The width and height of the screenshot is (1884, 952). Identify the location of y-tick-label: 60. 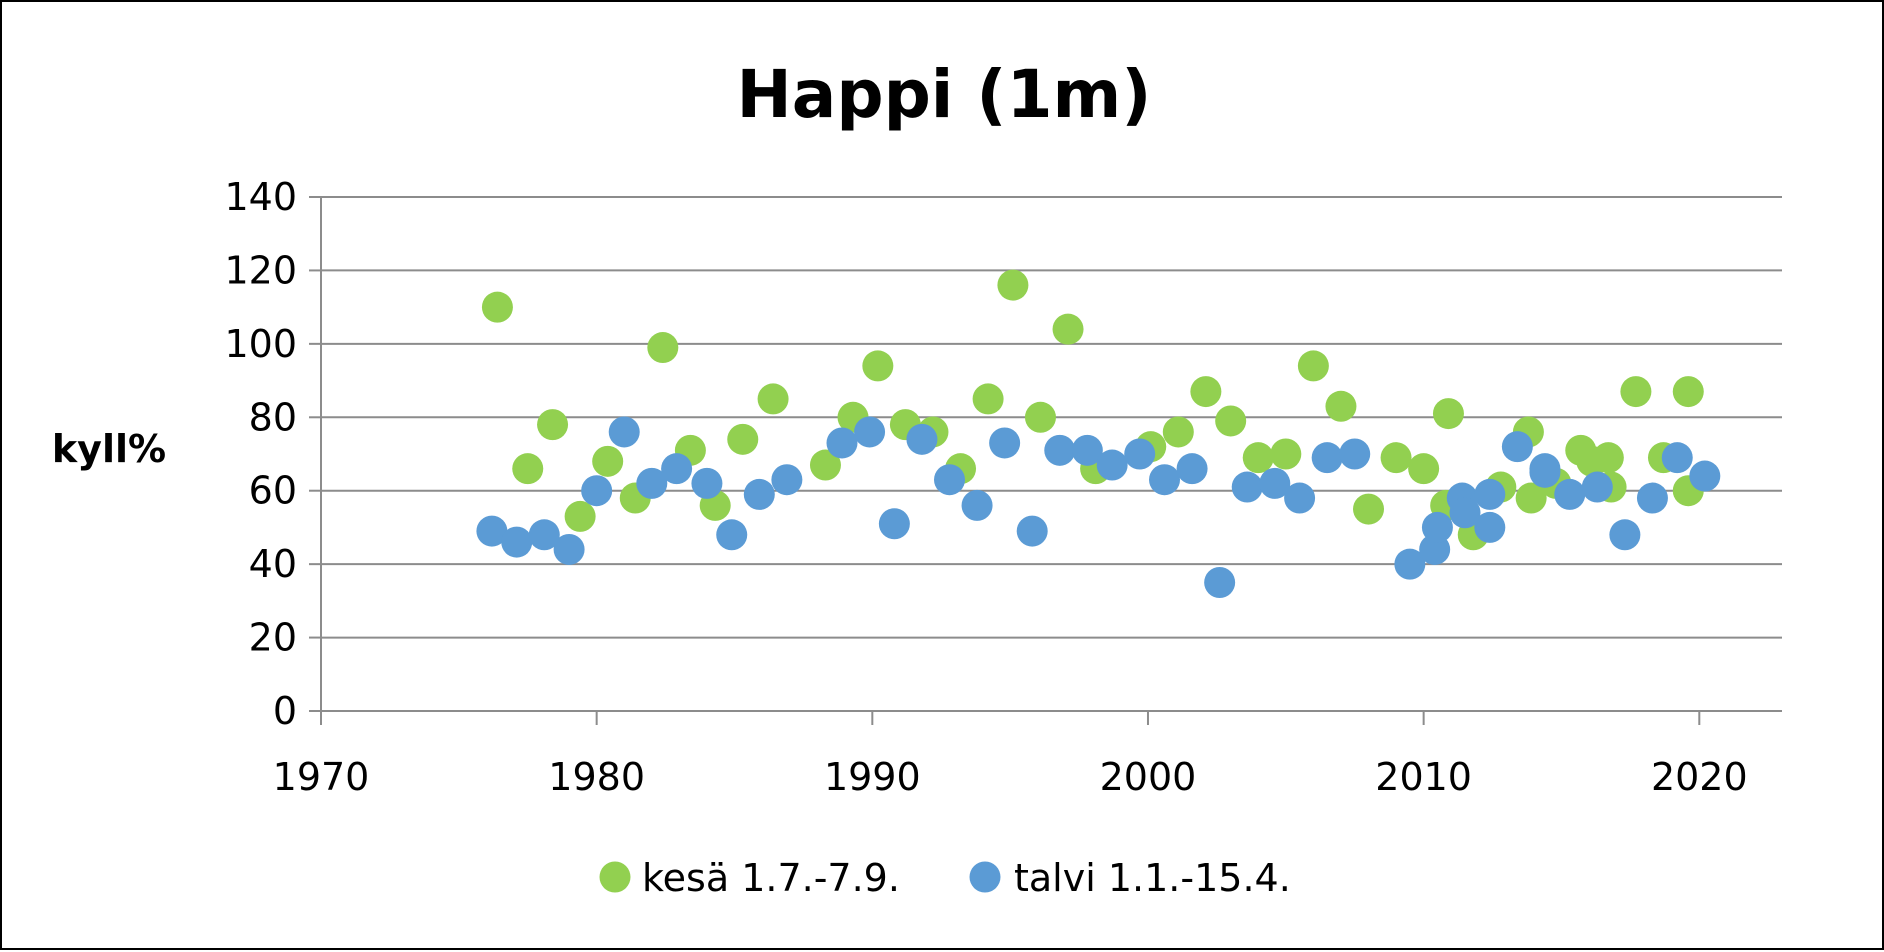
(273, 491).